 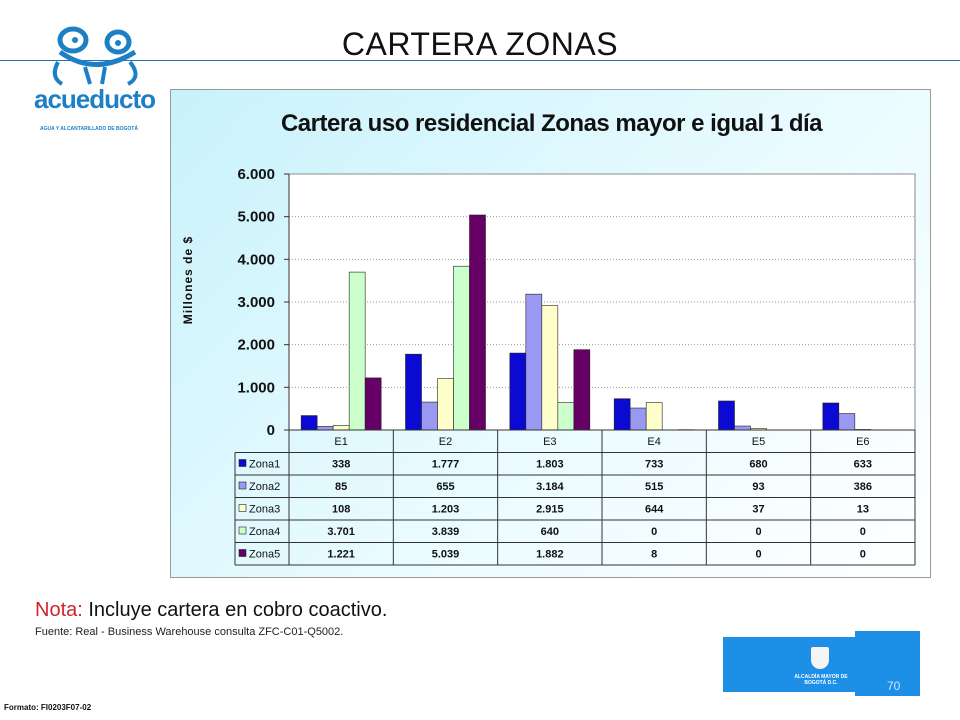 What do you see at coordinates (566, 416) in the screenshot?
I see `bar-zona4-e3` at bounding box center [566, 416].